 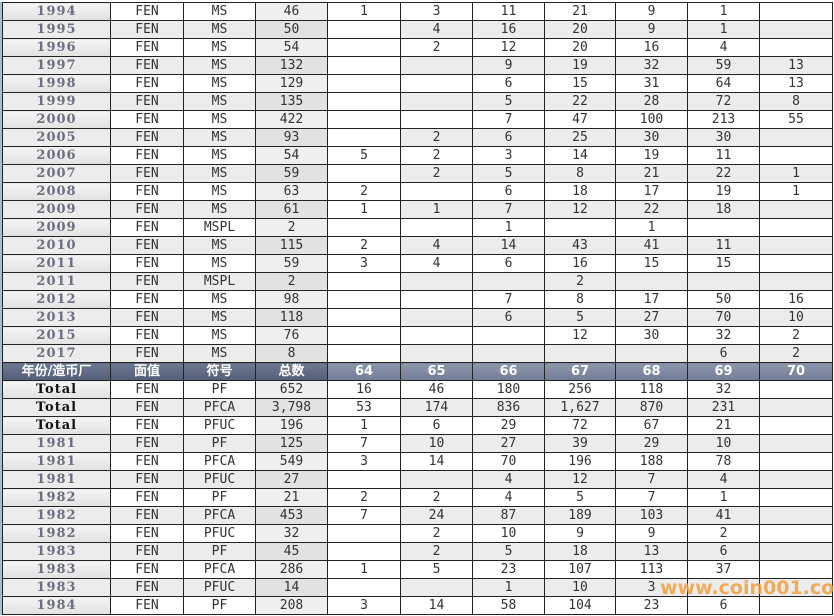 What do you see at coordinates (291, 569) in the screenshot?
I see `cell-total: 286` at bounding box center [291, 569].